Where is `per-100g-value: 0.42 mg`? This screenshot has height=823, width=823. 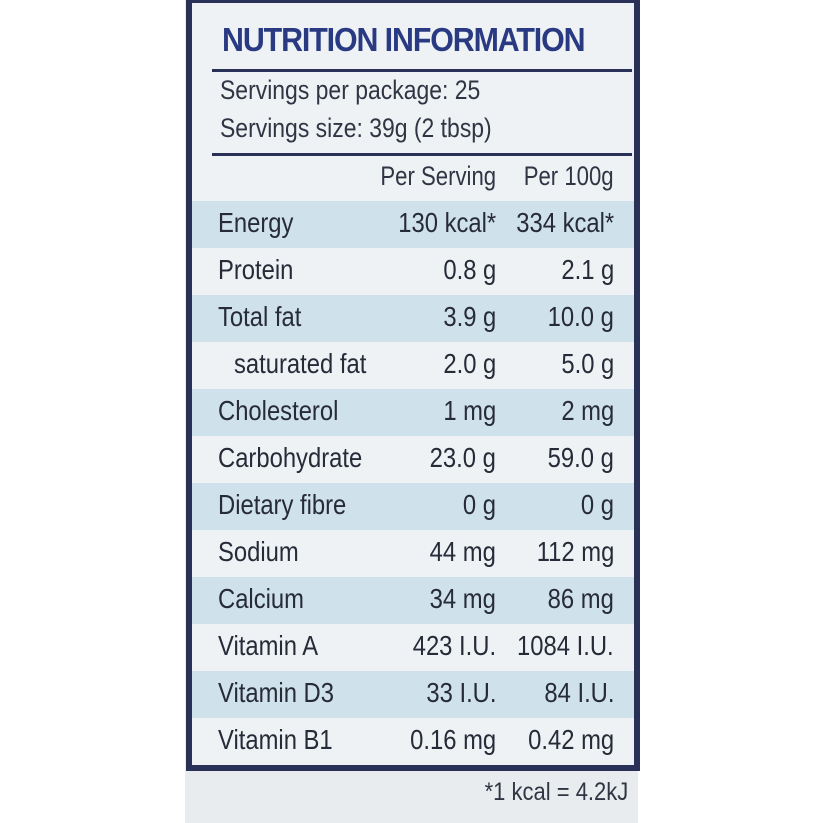 per-100g-value: 0.42 mg is located at coordinates (571, 739).